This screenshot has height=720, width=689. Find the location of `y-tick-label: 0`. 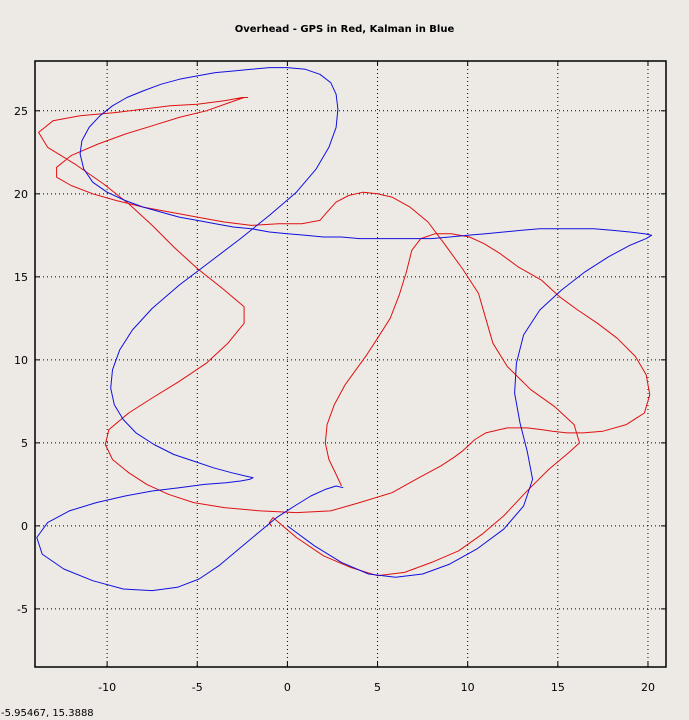

y-tick-label: 0 is located at coordinates (24, 526).